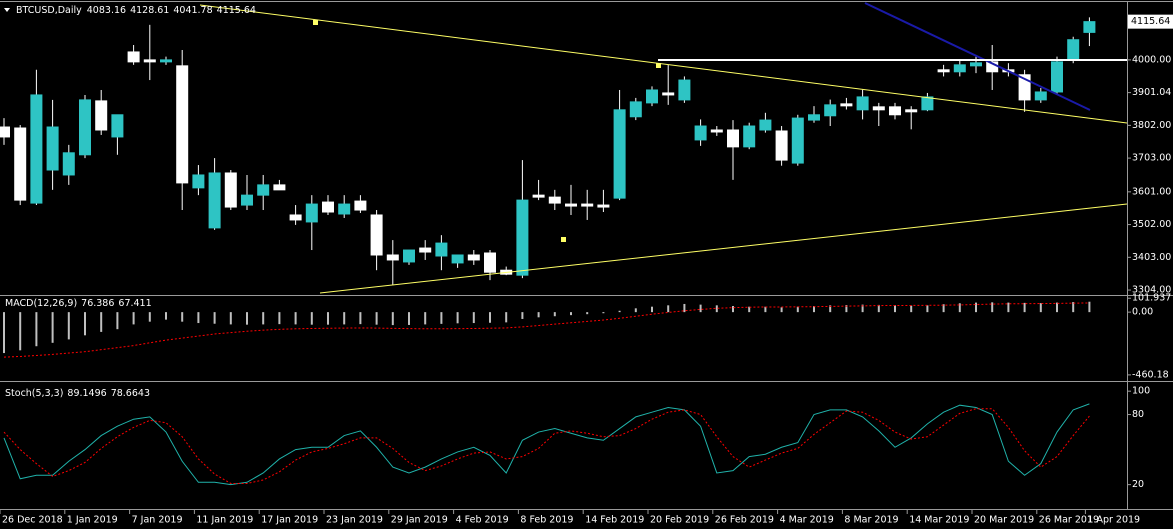  What do you see at coordinates (679, 520) in the screenshot?
I see `x-tick-label: 20 Feb 2019` at bounding box center [679, 520].